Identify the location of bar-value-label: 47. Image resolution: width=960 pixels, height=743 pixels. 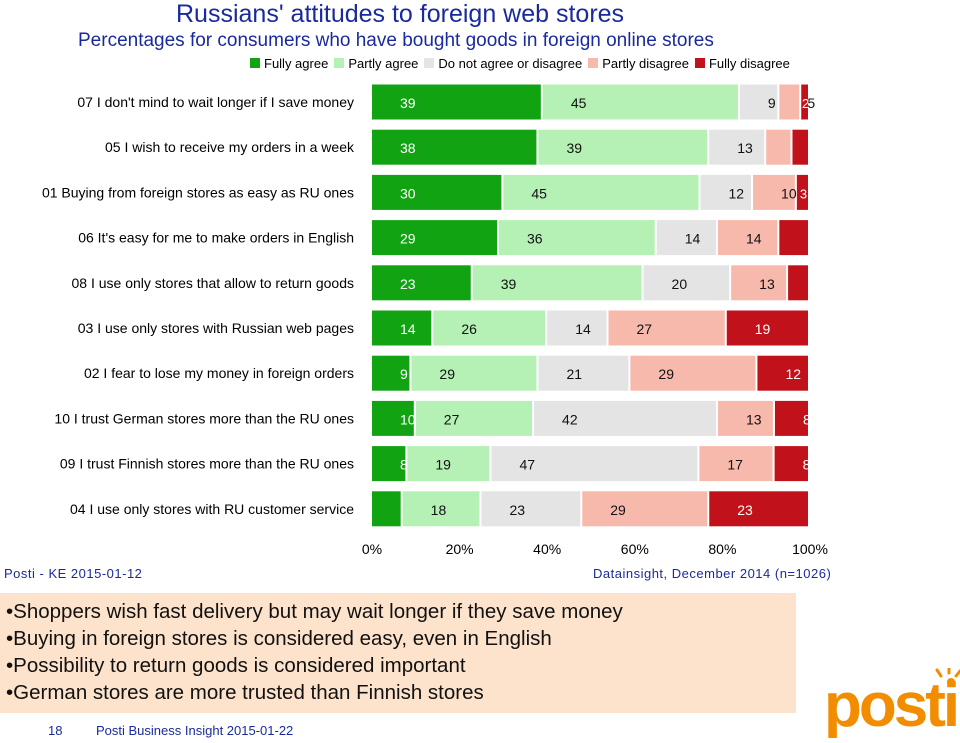
(527, 465).